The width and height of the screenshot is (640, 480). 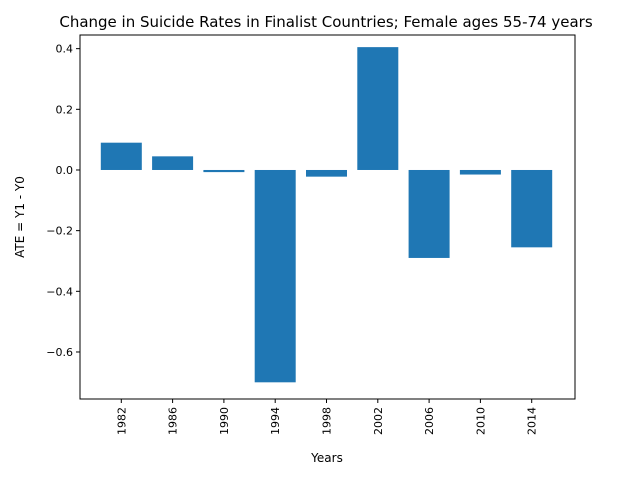 What do you see at coordinates (121, 421) in the screenshot?
I see `x-tick-label-1982: 1982` at bounding box center [121, 421].